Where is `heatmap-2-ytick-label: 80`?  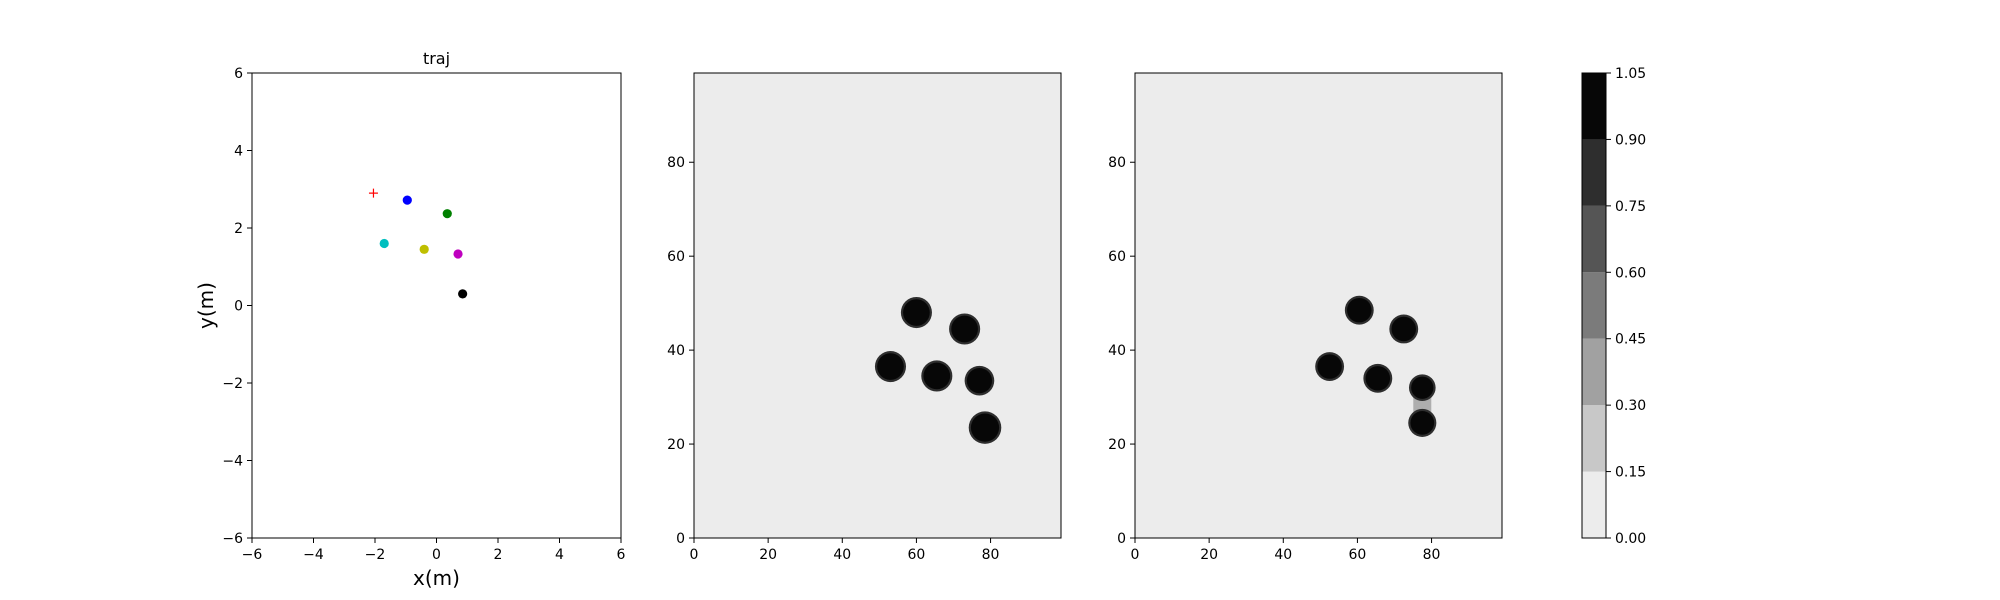
heatmap-2-ytick-label: 80 is located at coordinates (1117, 163).